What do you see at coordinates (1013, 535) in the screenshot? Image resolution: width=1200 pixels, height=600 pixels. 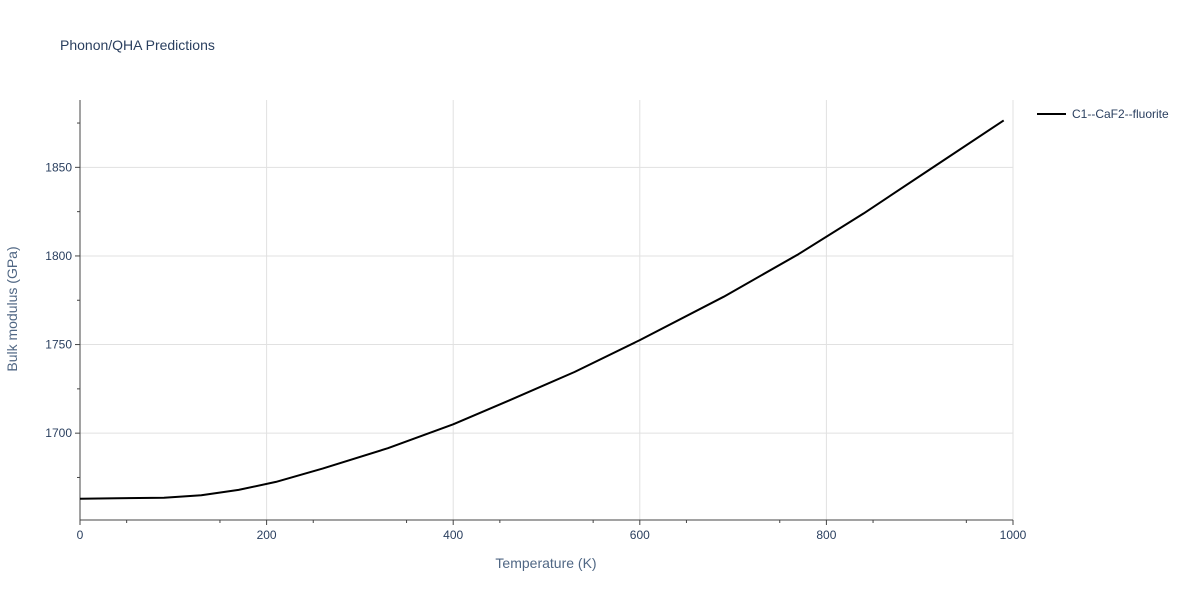 I see `x-tick-label: 1000` at bounding box center [1013, 535].